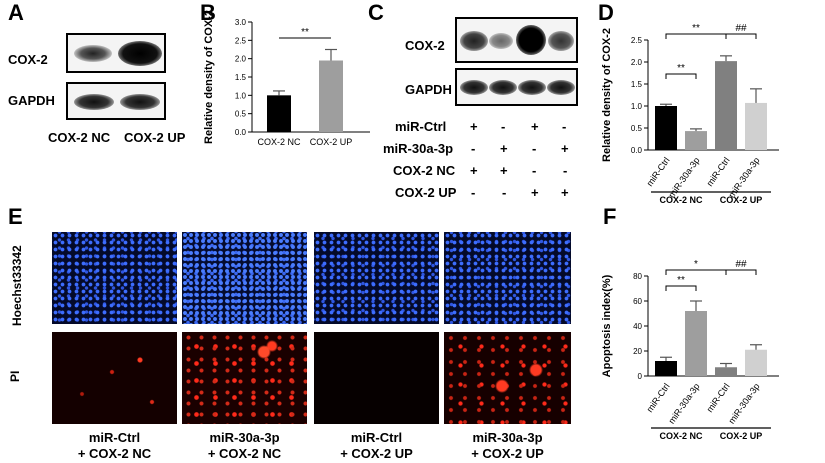  I want to click on caption-4-line-2: + COX-2 UP, so click(507, 453).